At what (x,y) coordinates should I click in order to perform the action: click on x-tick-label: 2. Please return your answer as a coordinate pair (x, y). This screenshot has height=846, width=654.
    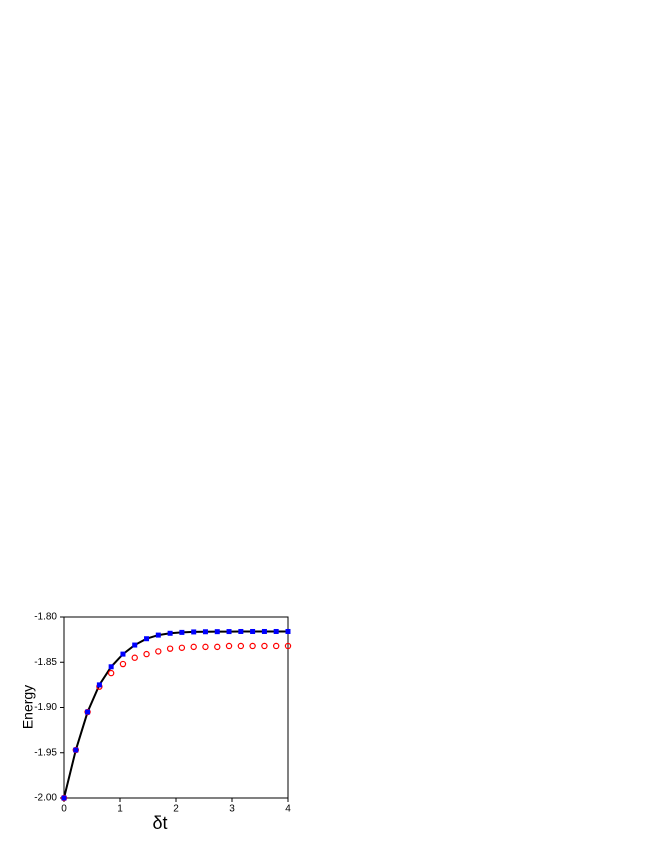
    Looking at the image, I should click on (176, 809).